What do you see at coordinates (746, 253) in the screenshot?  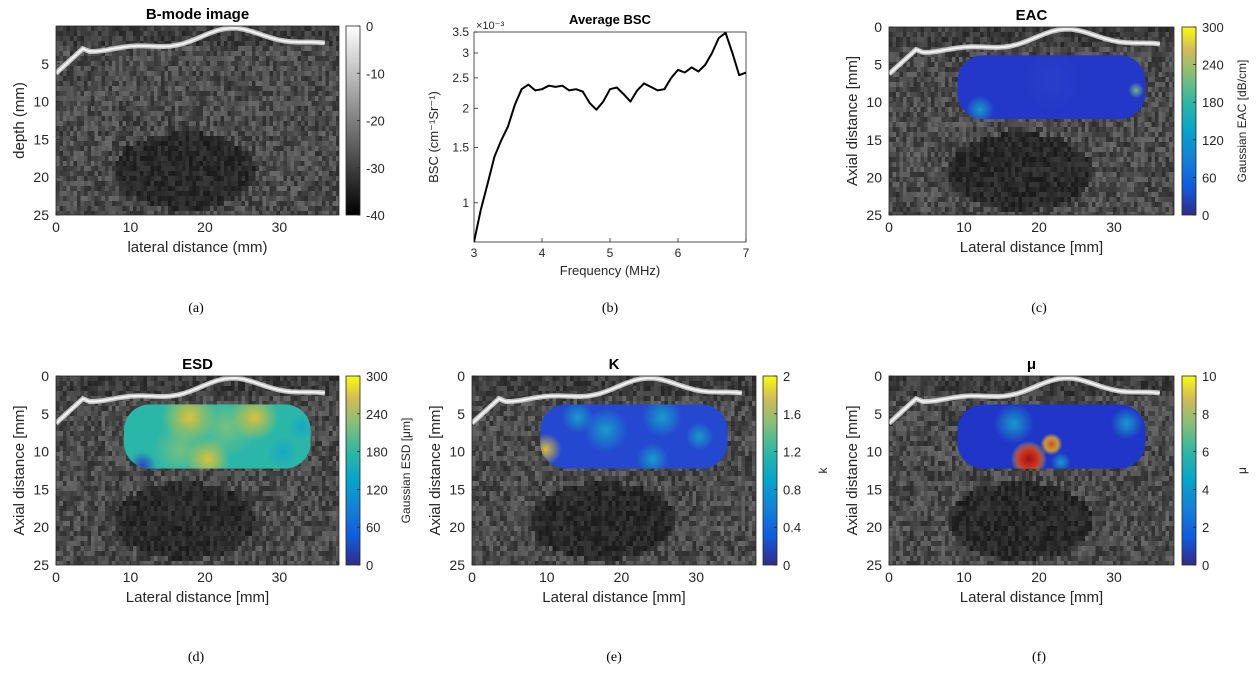 I see `bsc-x-tick-label: 7` at bounding box center [746, 253].